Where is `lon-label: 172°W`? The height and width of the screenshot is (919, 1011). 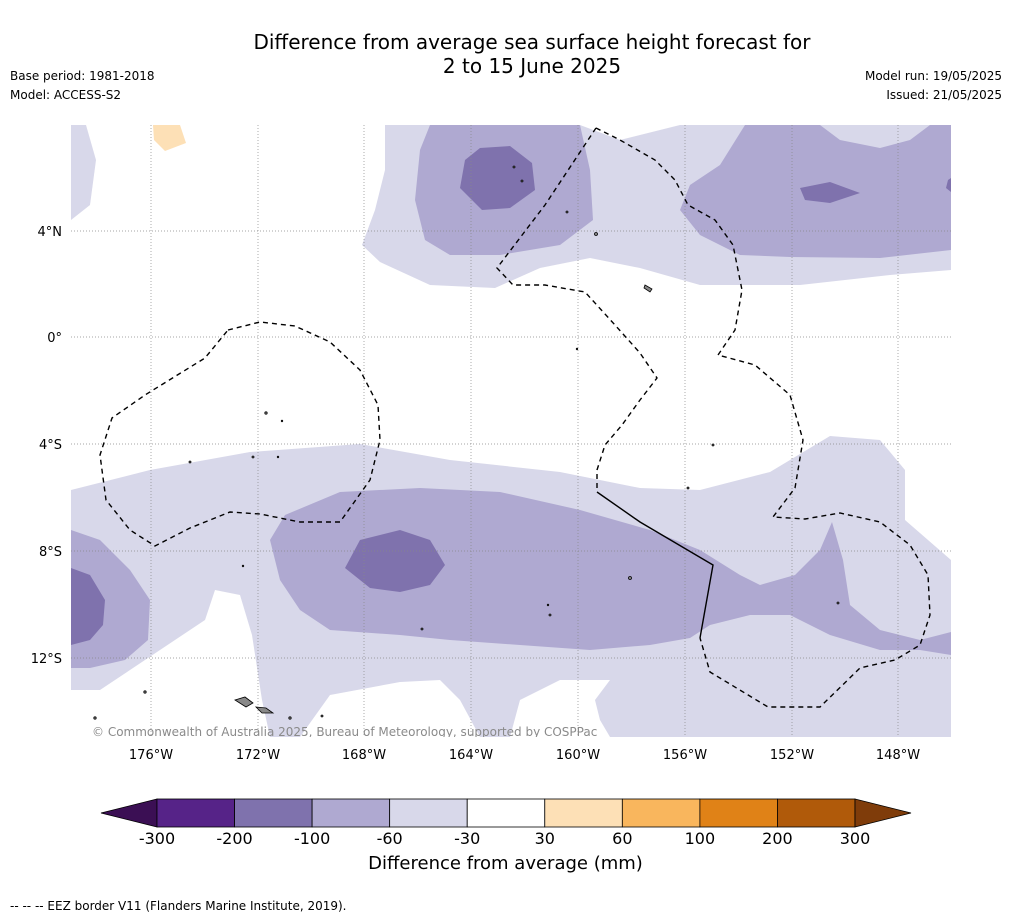
lon-label: 172°W is located at coordinates (258, 755).